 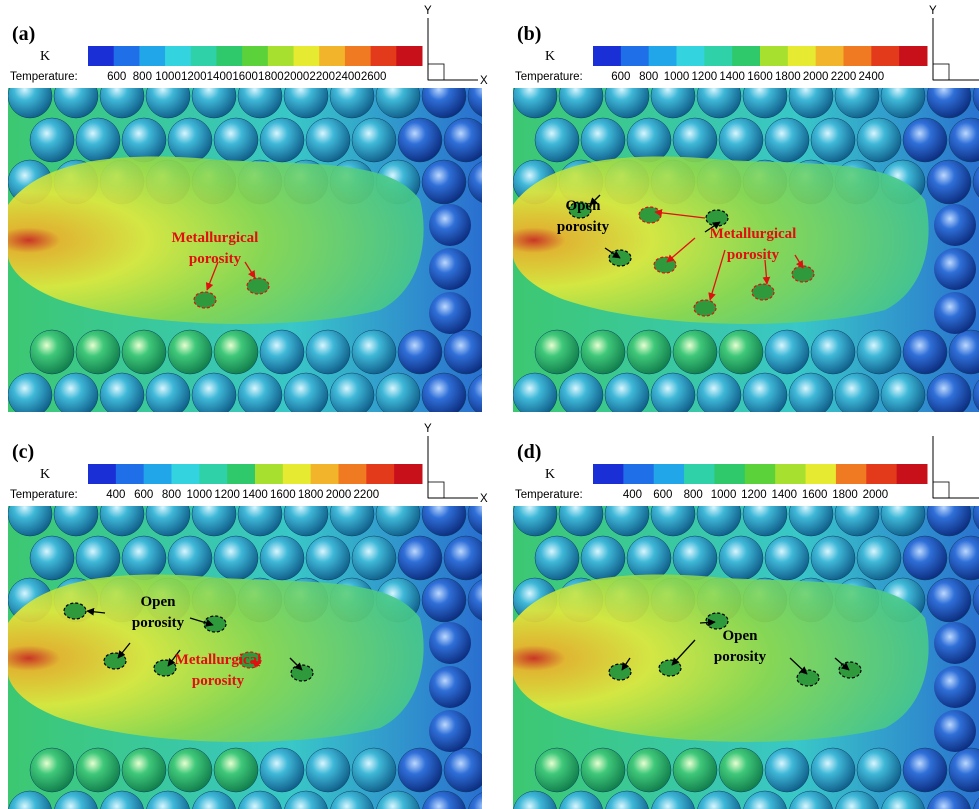 I want to click on axis-box, so click(x=941, y=72).